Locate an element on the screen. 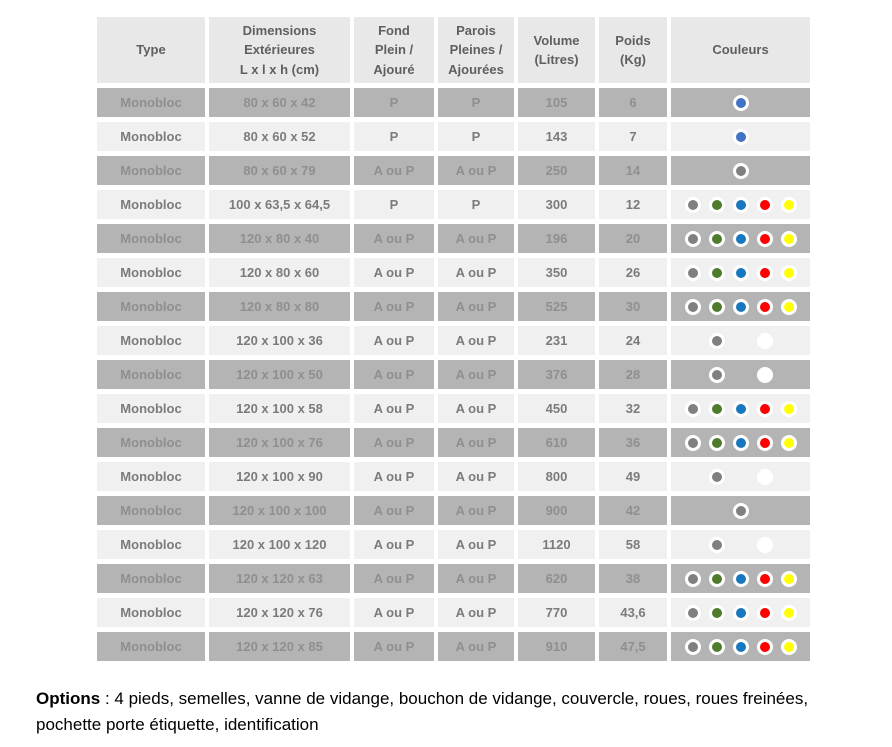 This screenshot has height=747, width=892. color-dot-red is located at coordinates (764, 408).